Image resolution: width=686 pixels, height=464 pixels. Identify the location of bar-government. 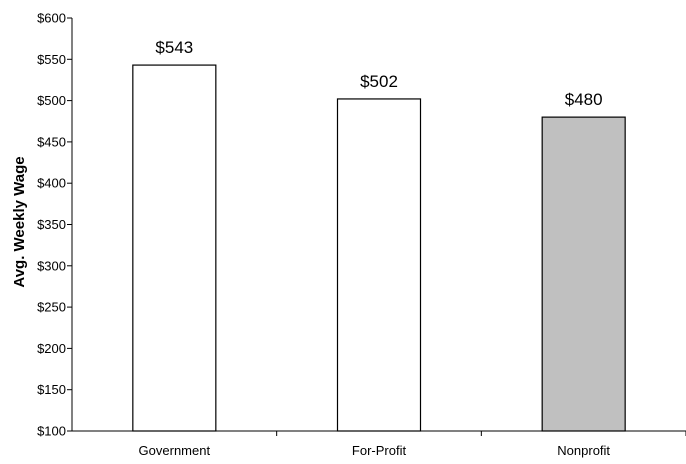
(174, 248).